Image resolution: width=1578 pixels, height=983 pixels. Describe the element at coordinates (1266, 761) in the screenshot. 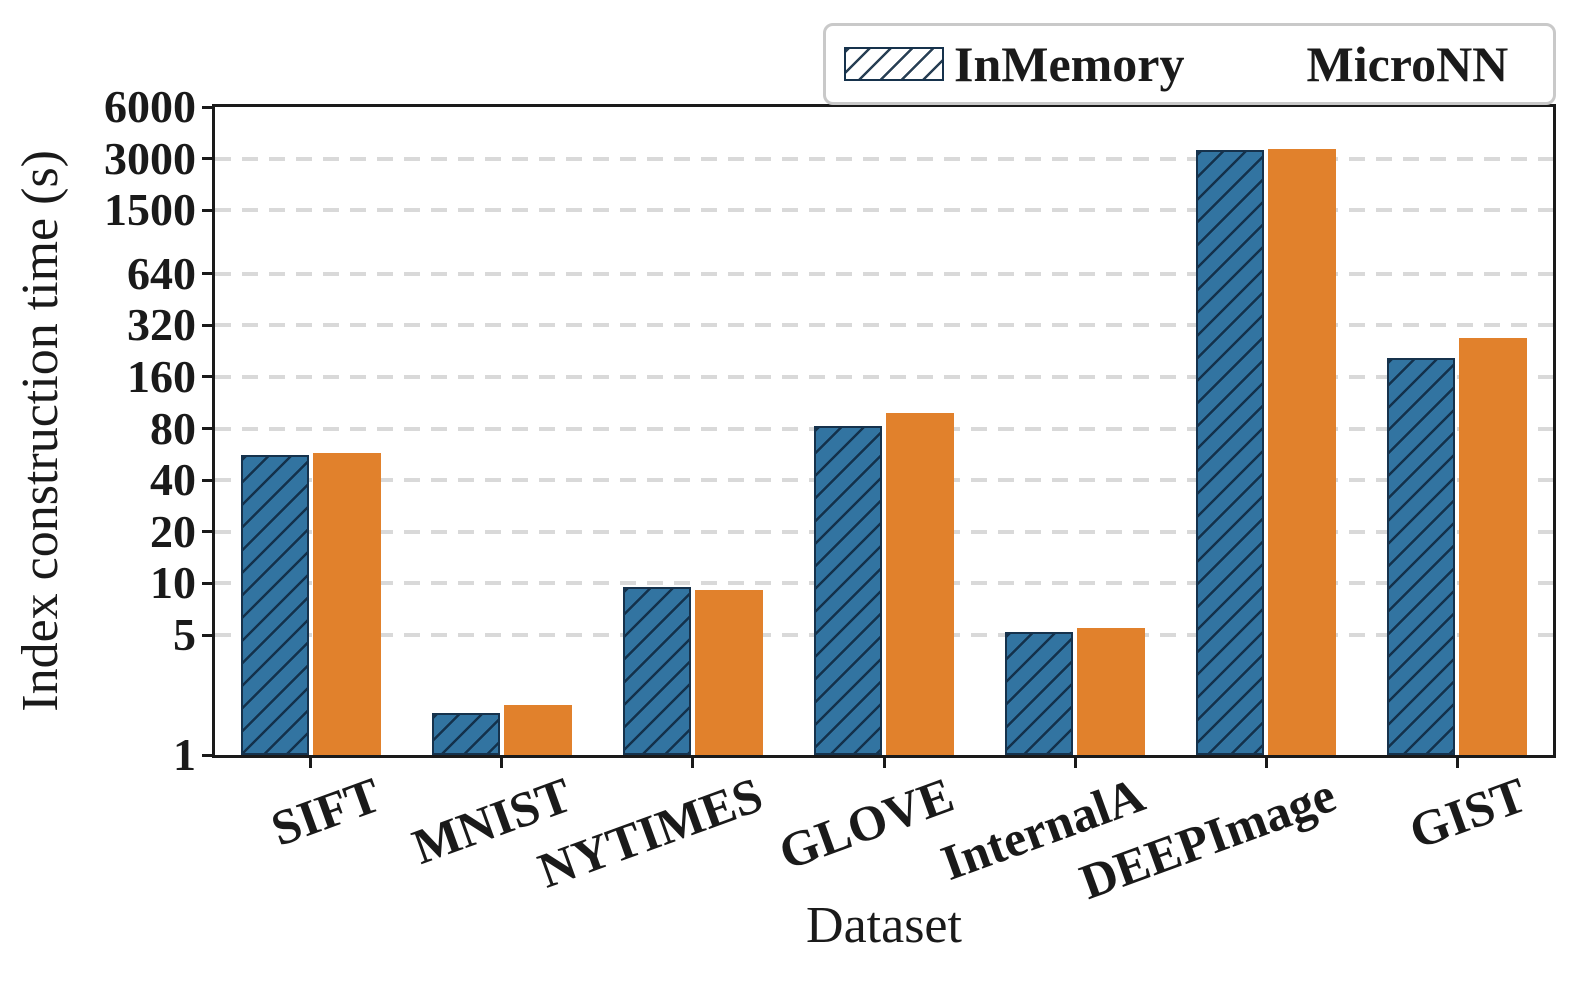

I see `x-tick-mark-deepimage` at that location.